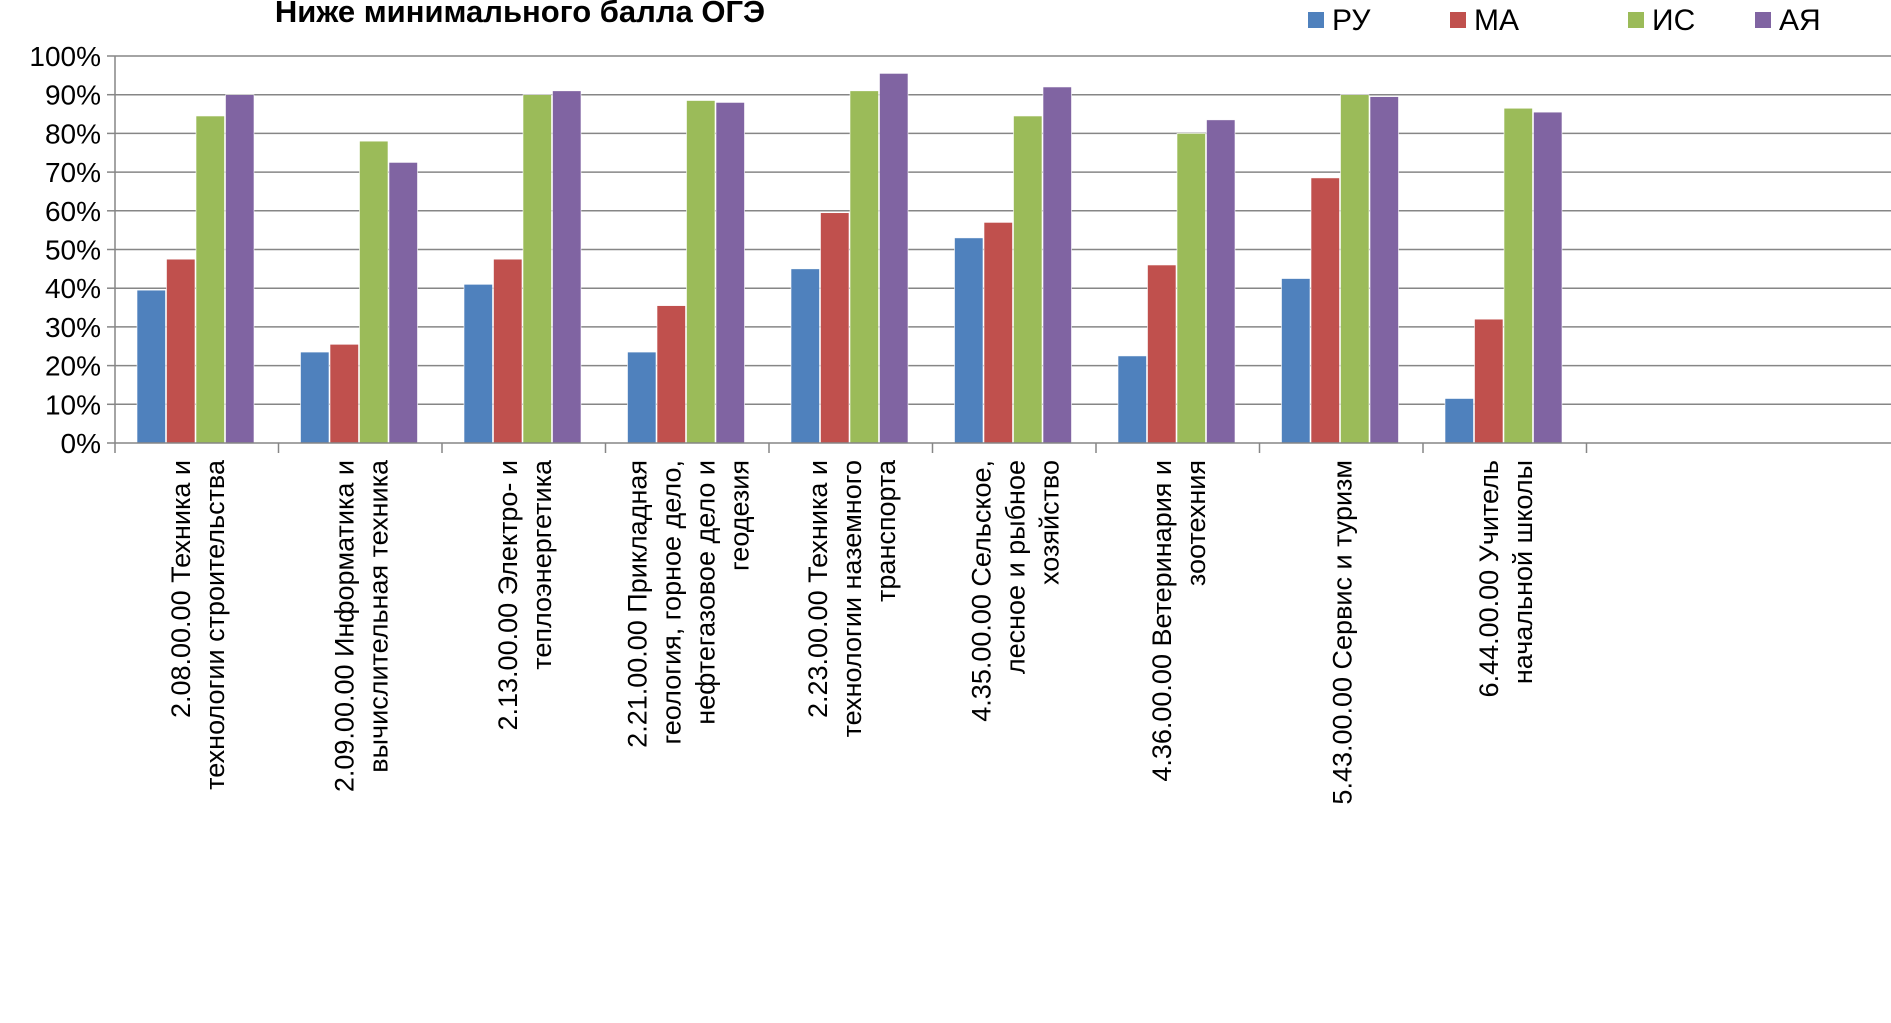 The image size is (1891, 1023). I want to click on legend-item-ИС: ИС, so click(1661, 20).